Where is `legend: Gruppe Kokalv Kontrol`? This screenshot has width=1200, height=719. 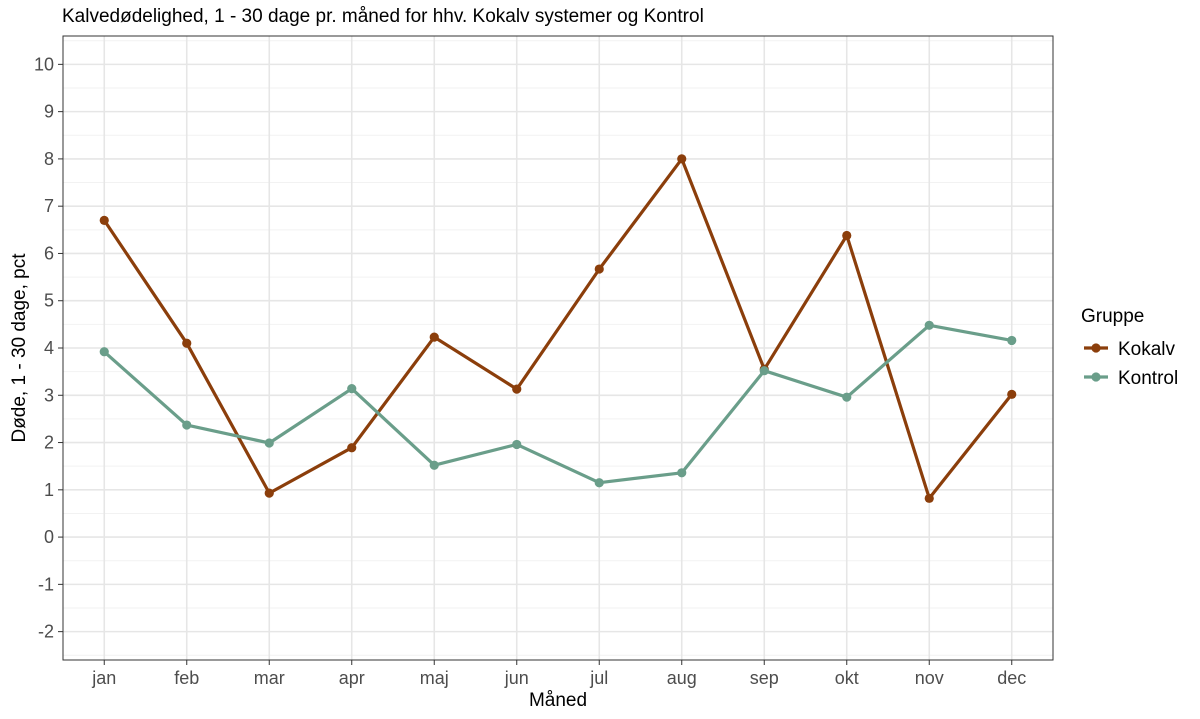 legend: Gruppe Kokalv Kontrol is located at coordinates (1129, 347).